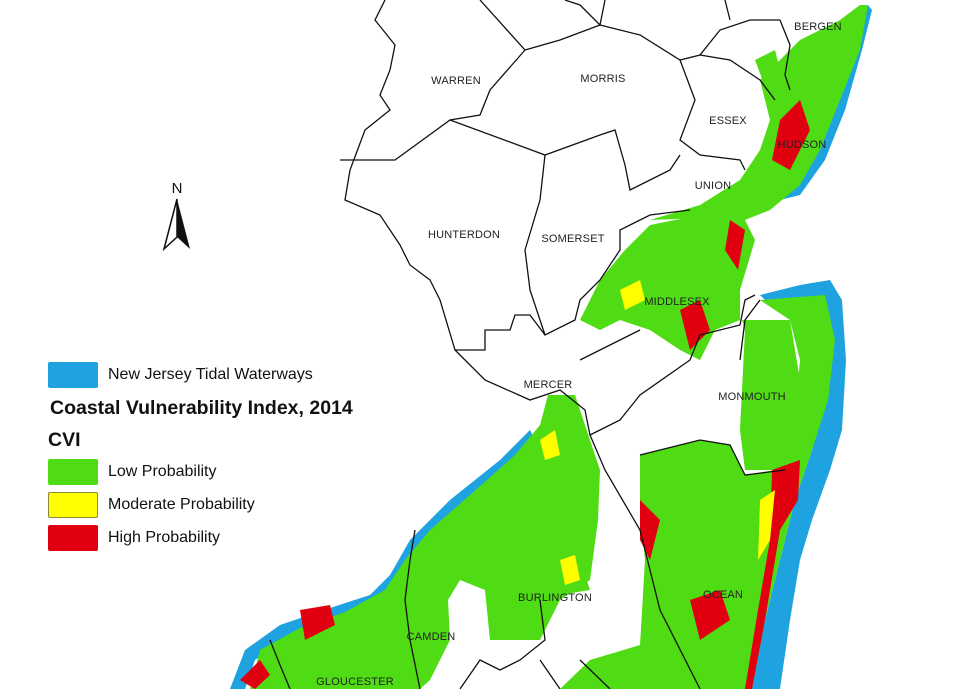 Image resolution: width=960 pixels, height=689 pixels. I want to click on county-label-bergen: BERGEN, so click(818, 27).